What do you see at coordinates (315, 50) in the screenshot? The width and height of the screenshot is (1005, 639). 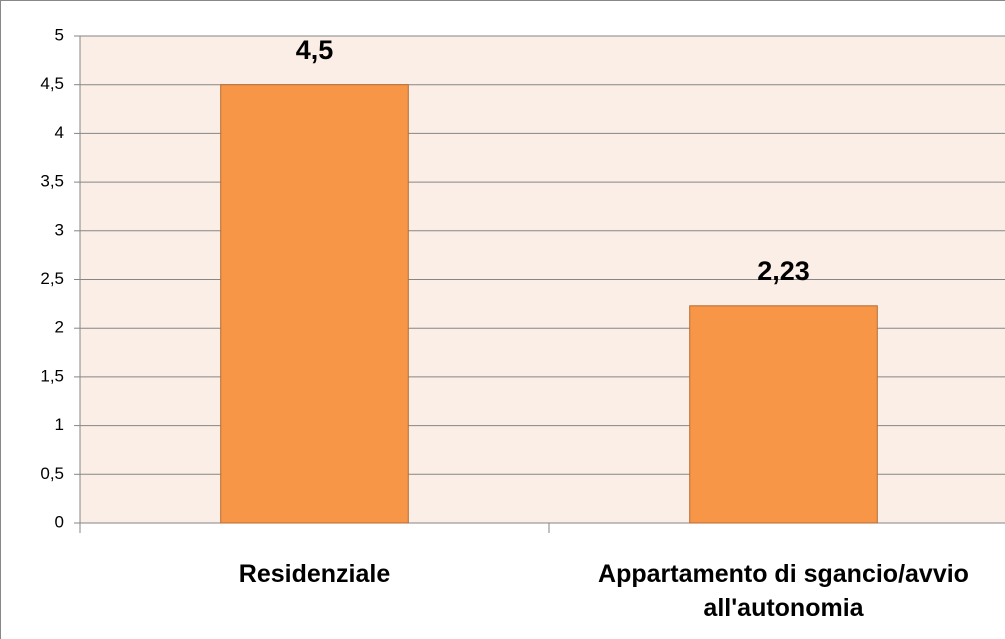 I see `data-label: 4,5` at bounding box center [315, 50].